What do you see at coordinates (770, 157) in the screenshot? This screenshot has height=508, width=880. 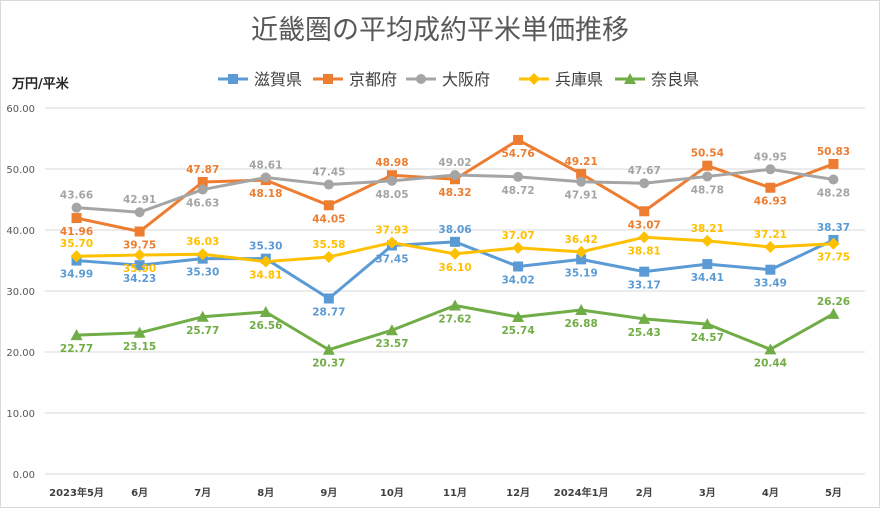 I see `data-label: 49.95` at bounding box center [770, 157].